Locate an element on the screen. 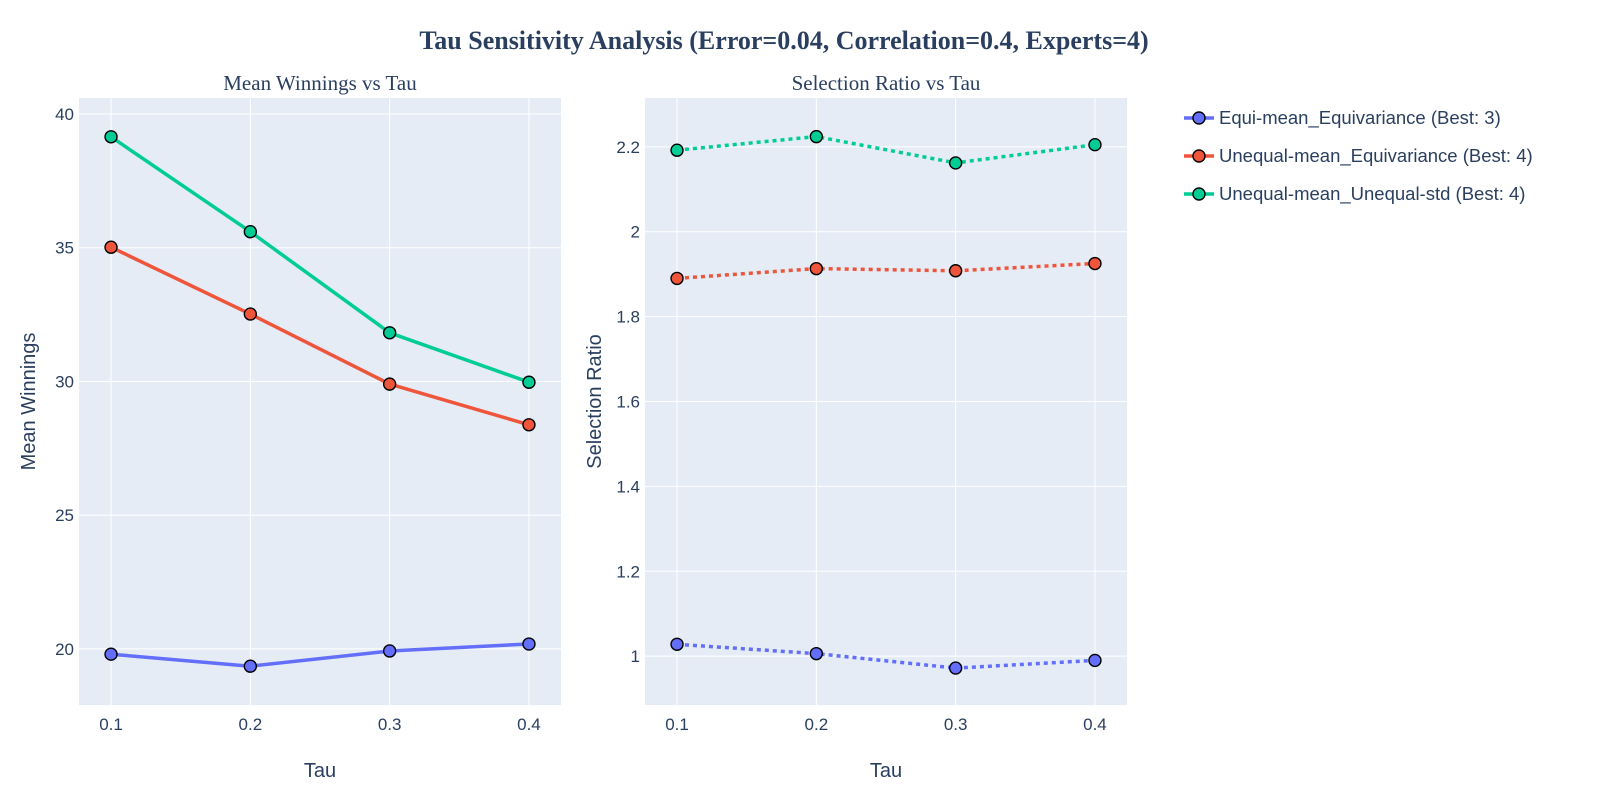  y-tick-label: 1.2 is located at coordinates (628, 571).